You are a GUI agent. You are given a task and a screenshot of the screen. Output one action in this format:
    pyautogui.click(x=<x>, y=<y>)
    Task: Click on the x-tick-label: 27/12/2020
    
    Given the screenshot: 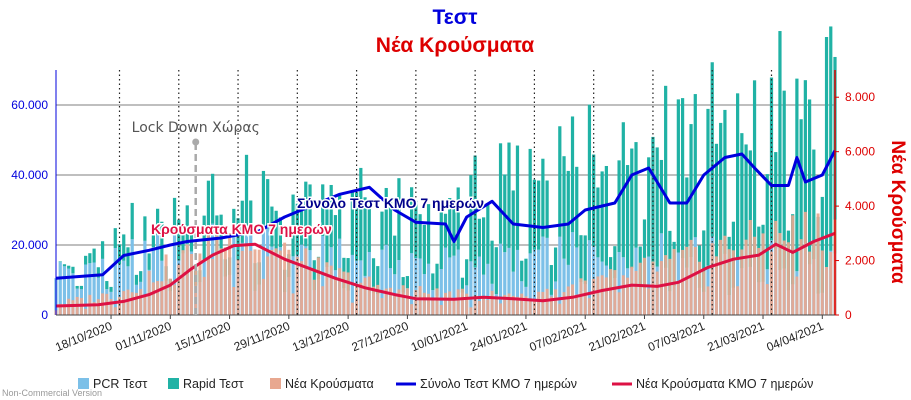 What is the action you would take?
    pyautogui.click(x=380, y=337)
    